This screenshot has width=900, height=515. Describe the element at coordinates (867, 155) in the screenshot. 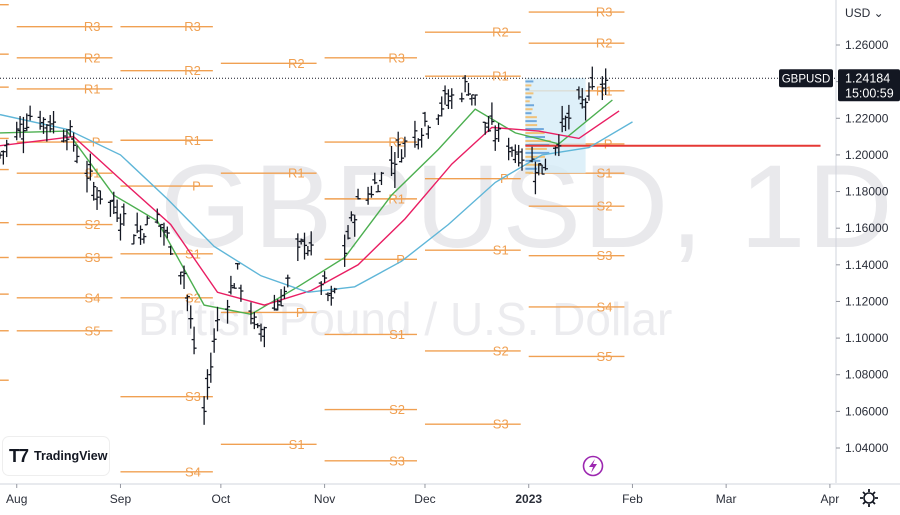

I see `price-tick-label: 1.20000` at that location.